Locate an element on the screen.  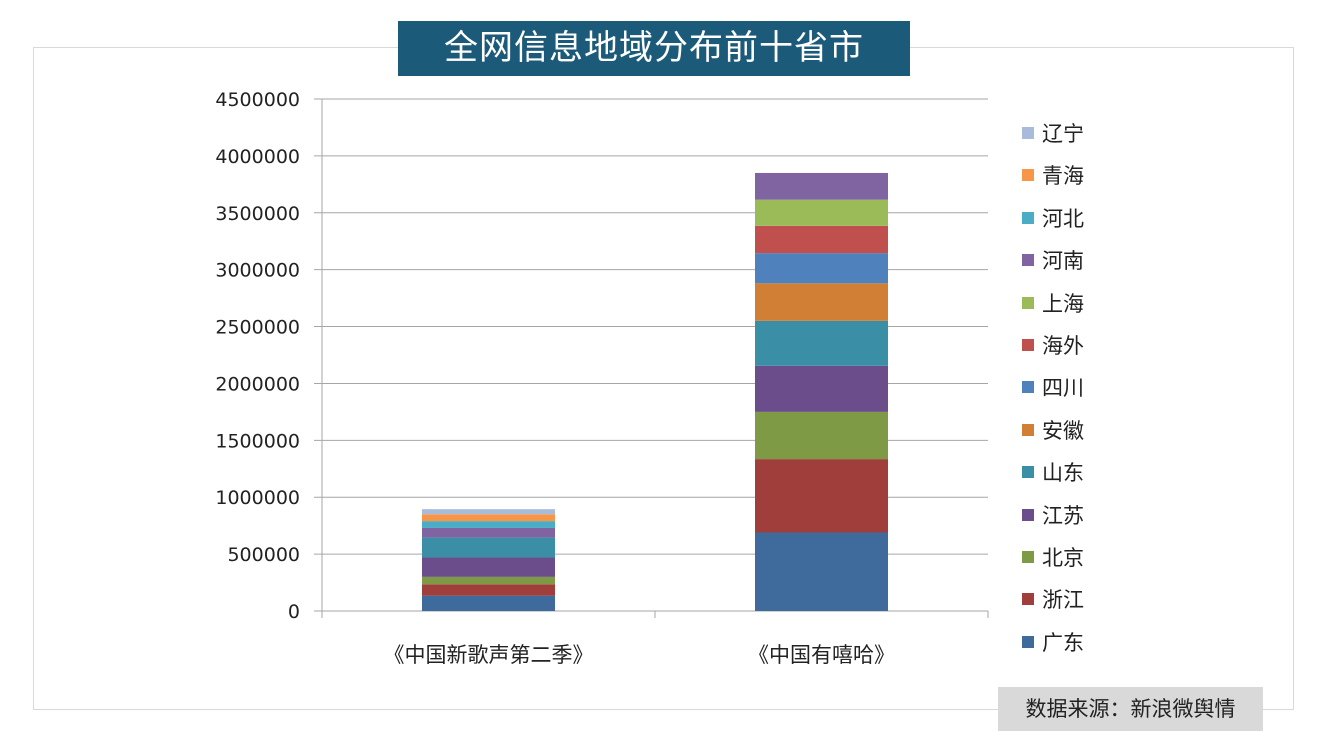
legend-item: 四川 is located at coordinates (1053, 387).